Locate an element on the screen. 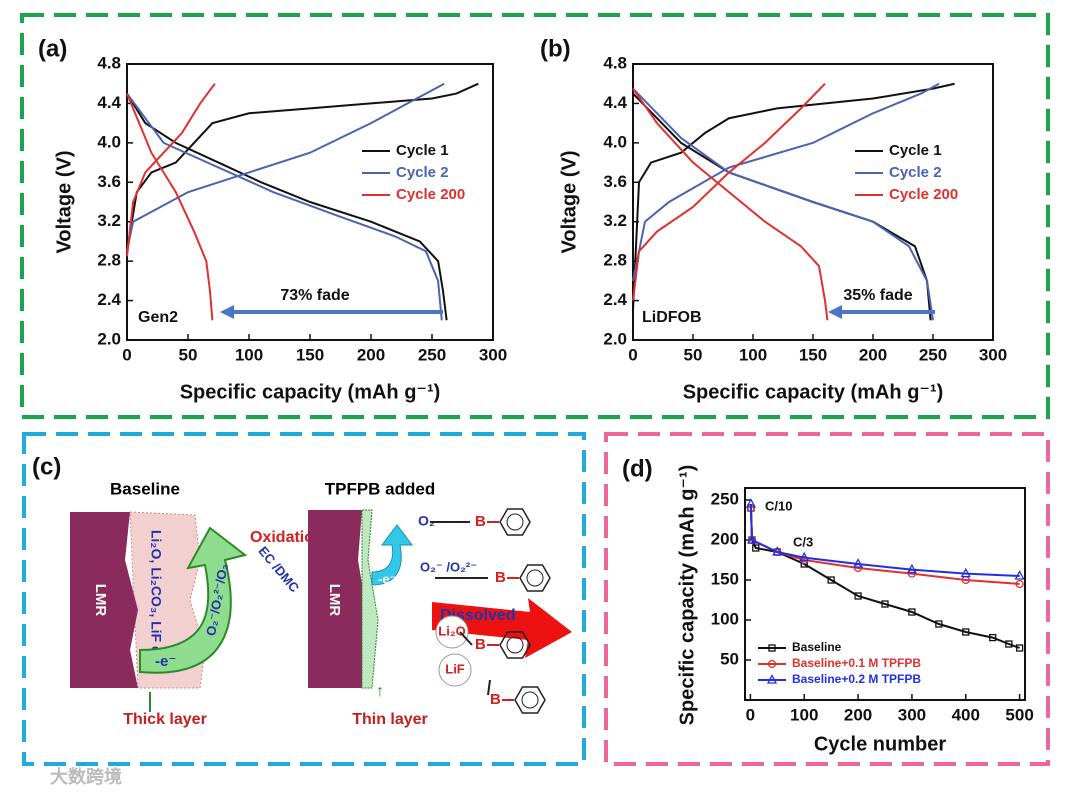 The height and width of the screenshot is (795, 1080). y-axis-label: Voltage (V) is located at coordinates (64, 202).